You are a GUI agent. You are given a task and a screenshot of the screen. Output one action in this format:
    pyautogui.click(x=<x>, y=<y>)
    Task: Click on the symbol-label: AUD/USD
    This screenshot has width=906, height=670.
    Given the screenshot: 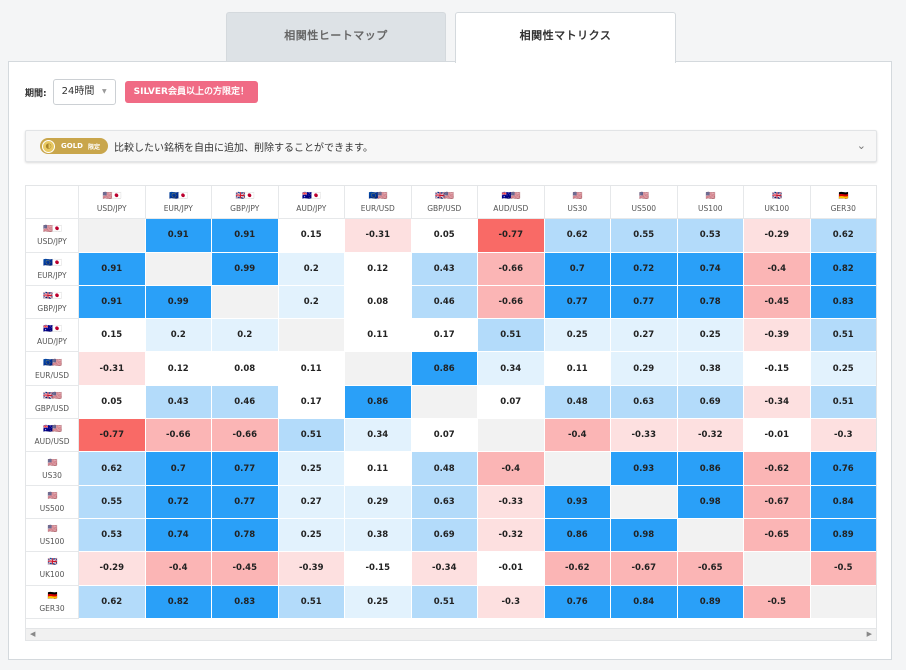 What is the action you would take?
    pyautogui.click(x=52, y=442)
    